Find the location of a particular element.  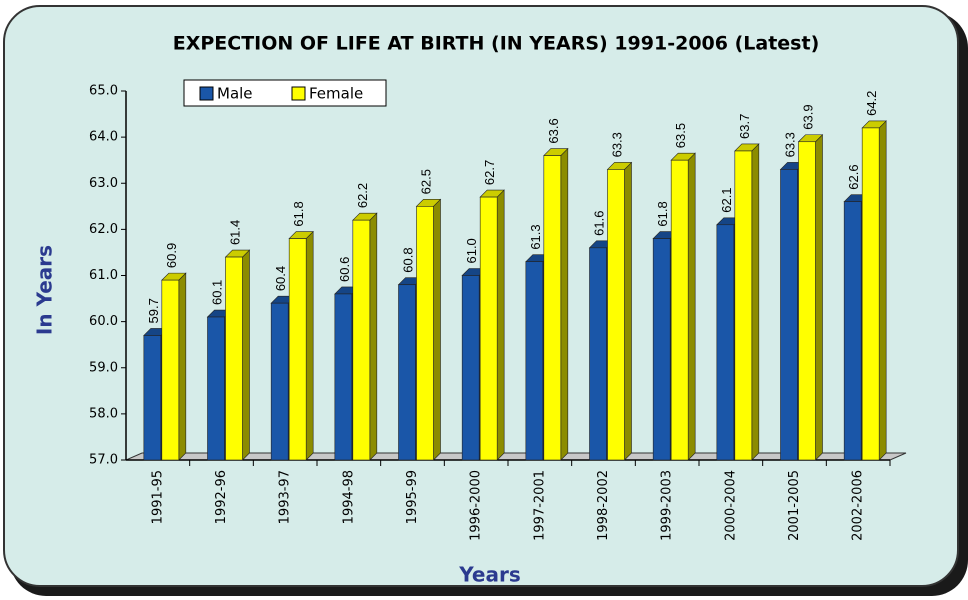

y-axis-label: In Years is located at coordinates (45, 290).